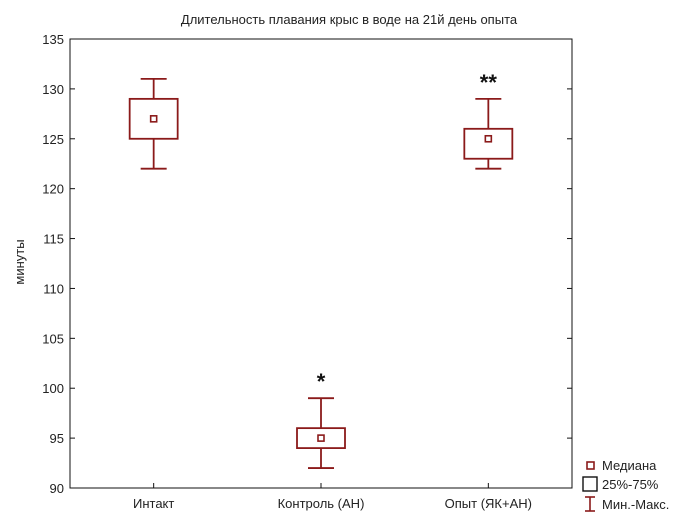 This screenshot has height=523, width=700. I want to click on significance-annotation: *, so click(321, 381).